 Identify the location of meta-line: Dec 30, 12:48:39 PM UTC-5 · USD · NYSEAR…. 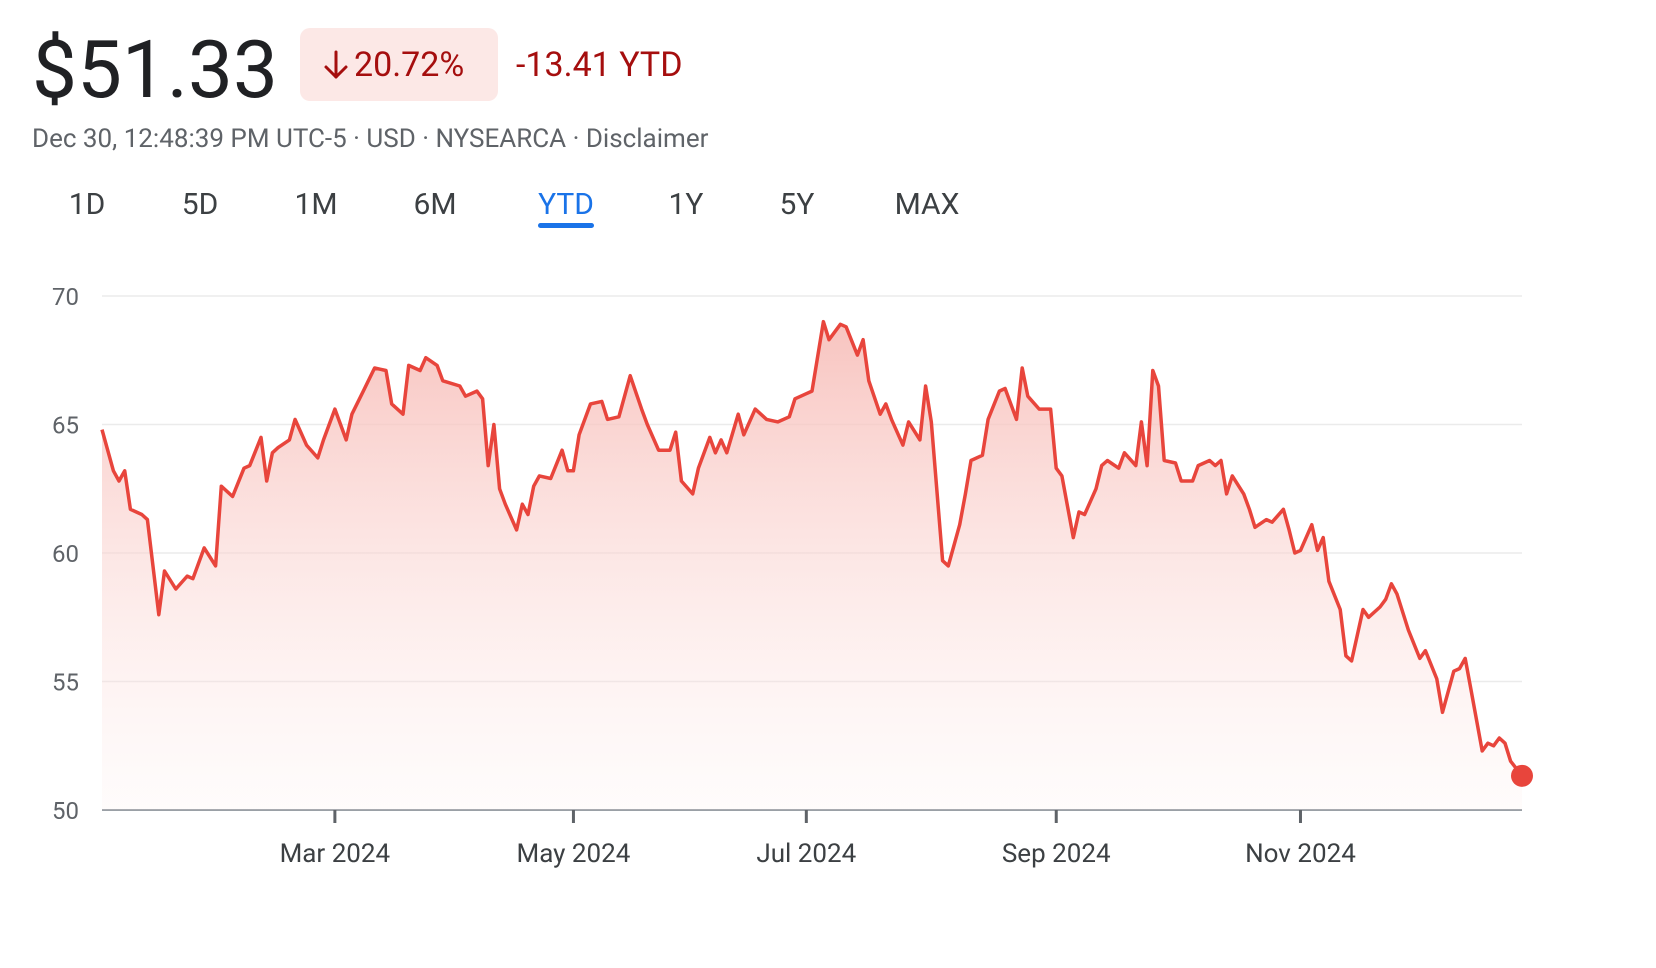
(370, 139).